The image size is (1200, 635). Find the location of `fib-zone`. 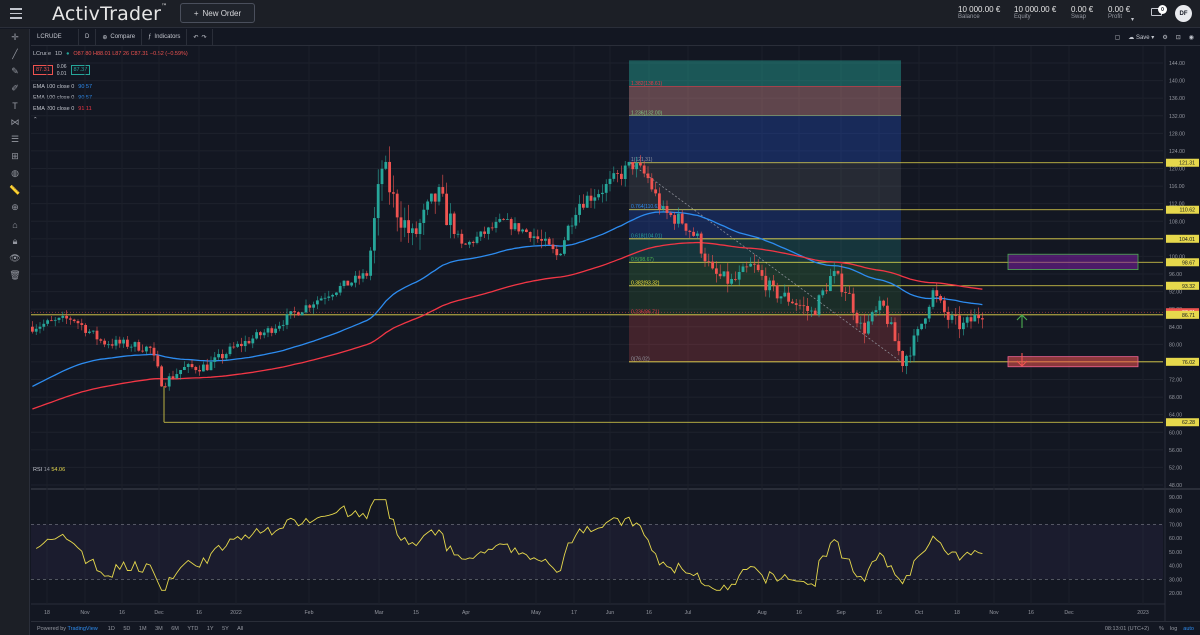

fib-zone is located at coordinates (765, 250).